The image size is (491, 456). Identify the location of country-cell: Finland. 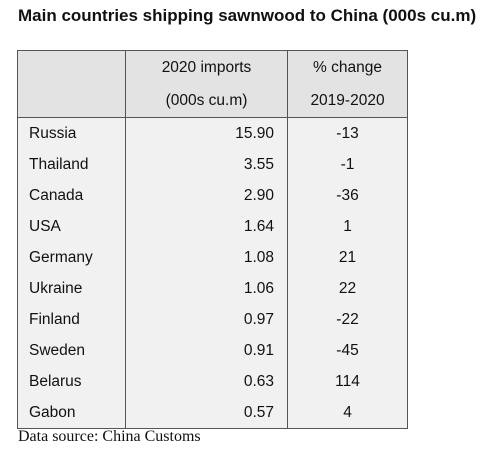
(71, 319).